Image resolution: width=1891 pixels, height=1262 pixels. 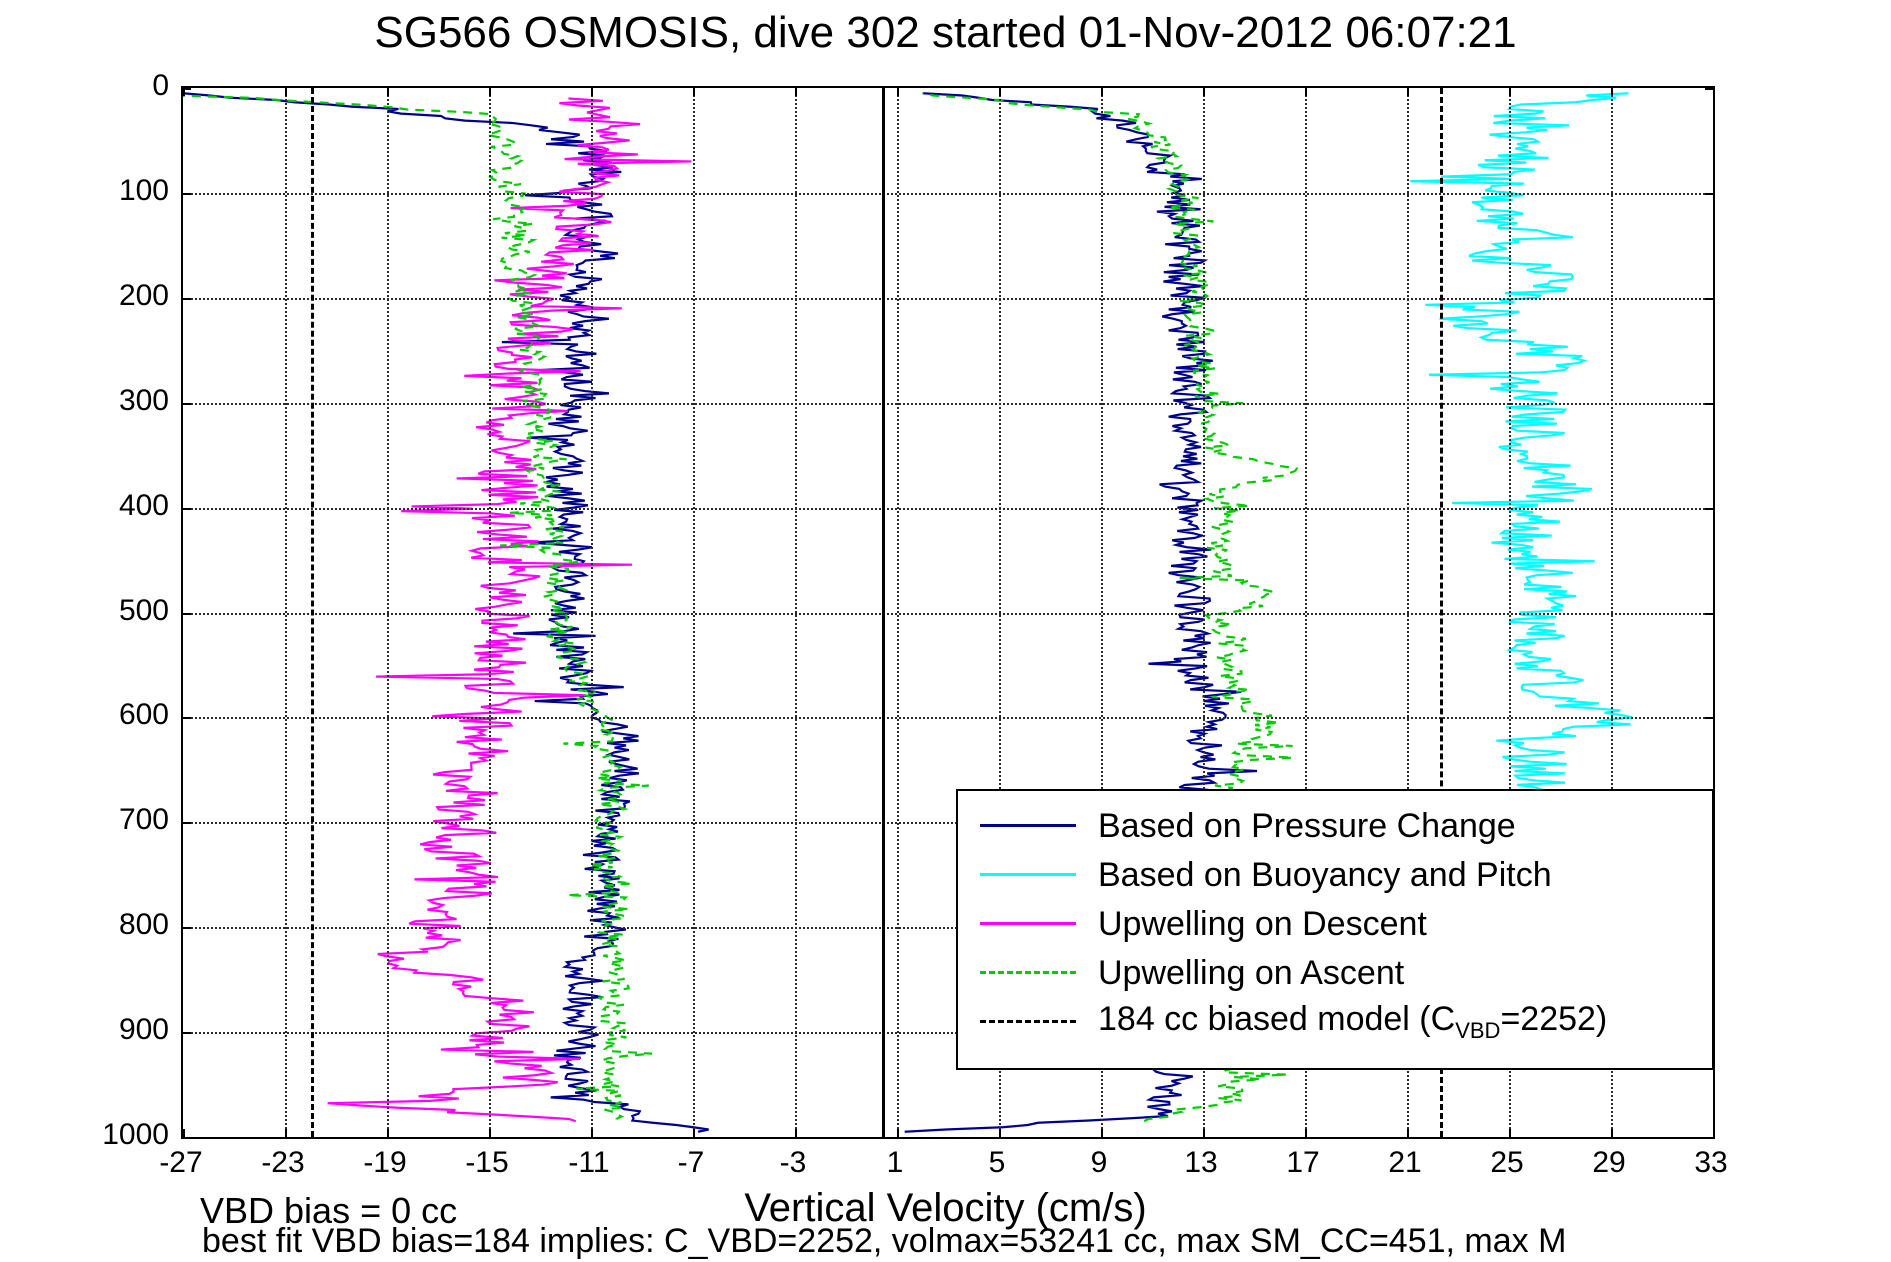 I want to click on vbd-bias-note: VBD bias = 0 cc, so click(x=329, y=1210).